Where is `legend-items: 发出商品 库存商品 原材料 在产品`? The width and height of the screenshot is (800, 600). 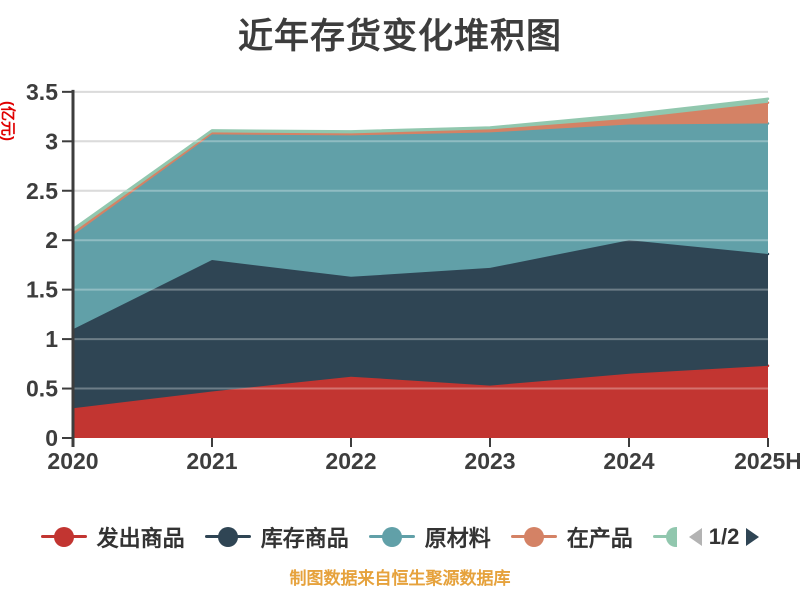
legend-items: 发出商品 库存商品 原材料 在产品 is located at coordinates (346, 537).